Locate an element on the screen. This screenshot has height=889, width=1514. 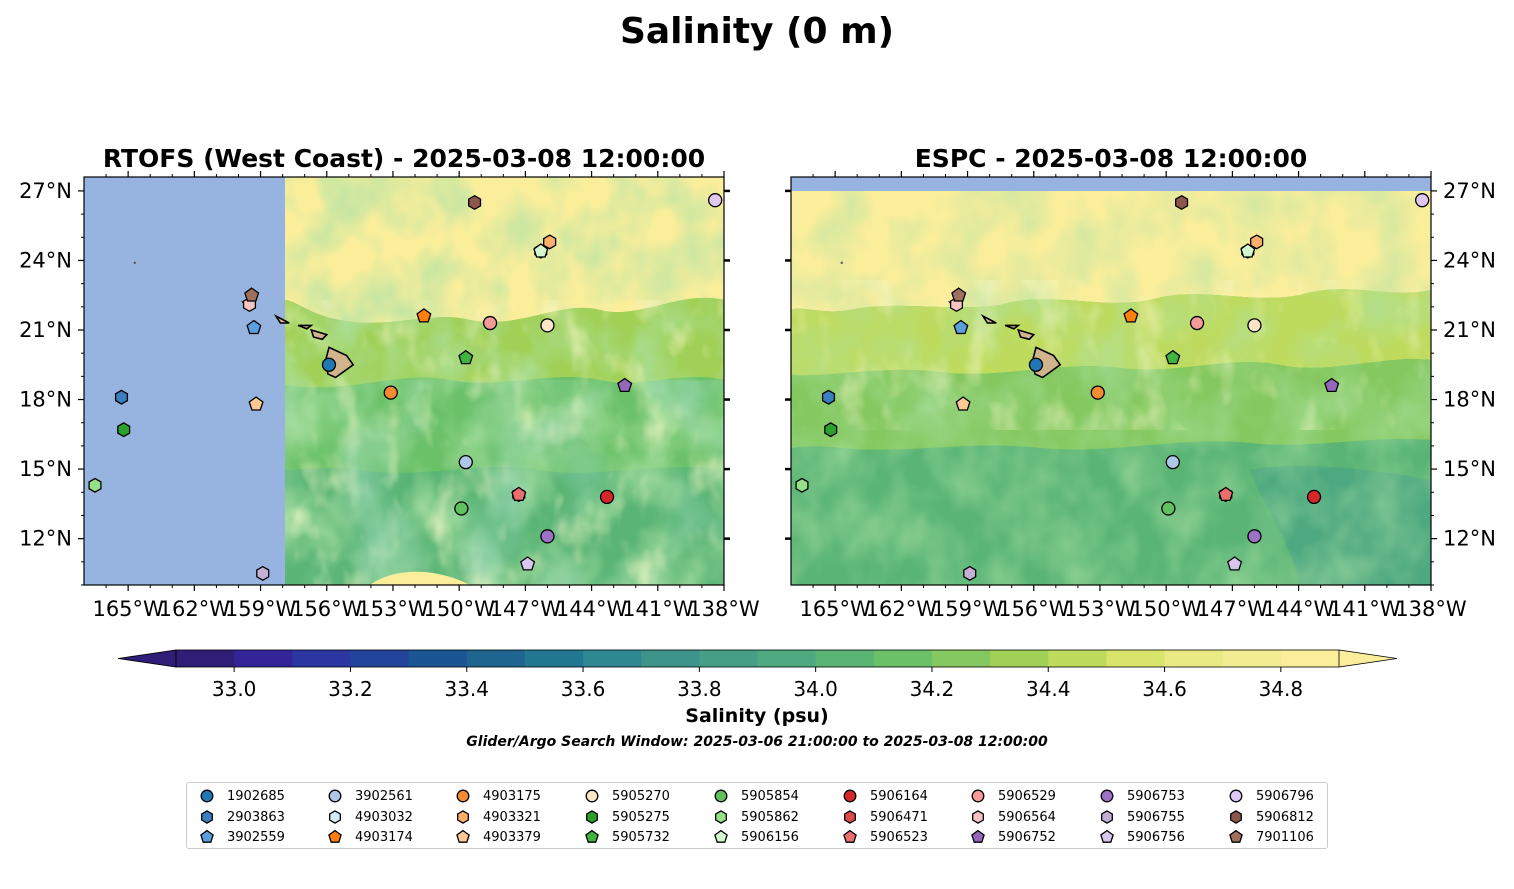
float-5906755-marker is located at coordinates (263, 573).